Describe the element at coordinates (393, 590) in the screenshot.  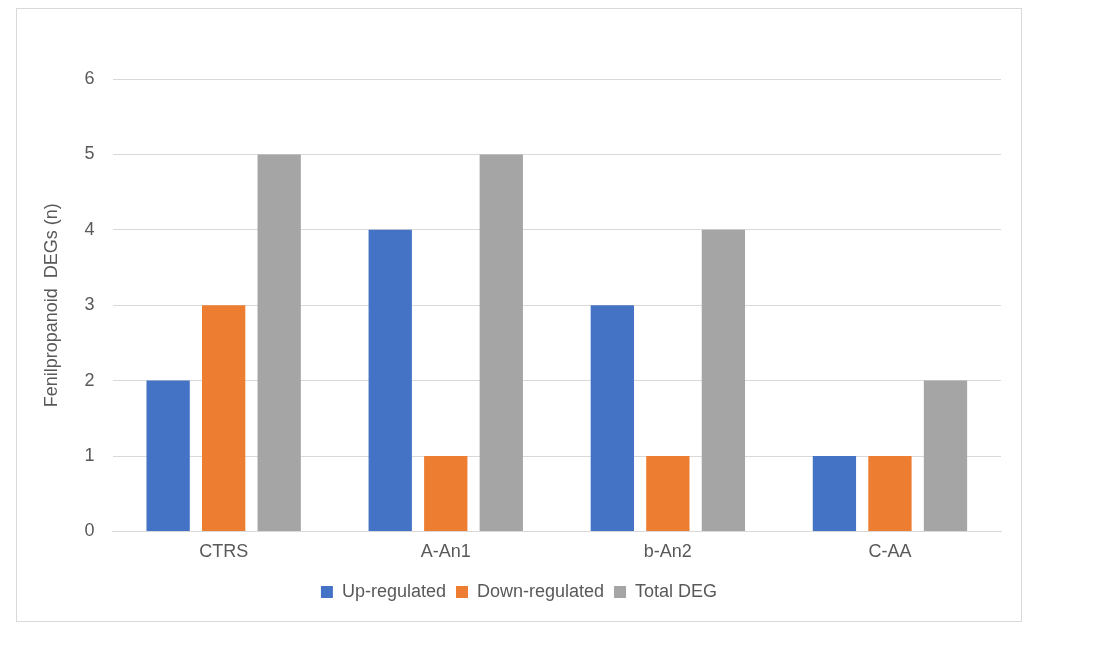
I see `legend-label: Up-regulated` at that location.